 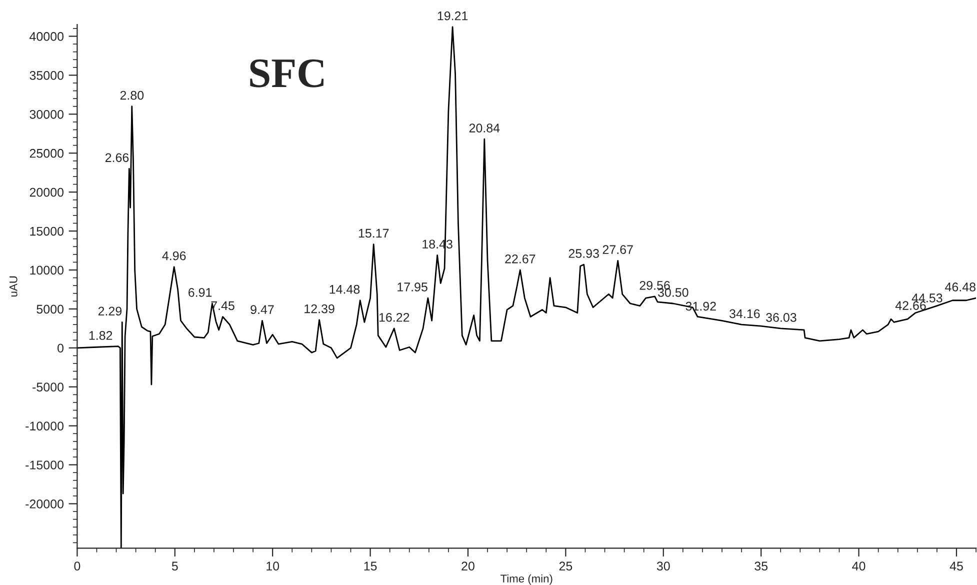 I want to click on annotation: 31.92, so click(x=701, y=306).